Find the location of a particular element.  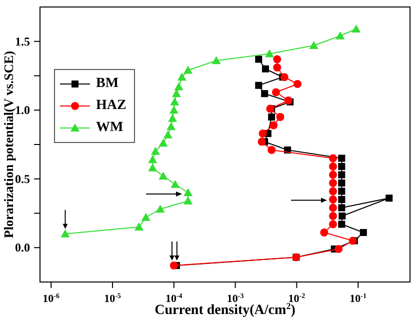

legend-label: WM is located at coordinates (110, 128).